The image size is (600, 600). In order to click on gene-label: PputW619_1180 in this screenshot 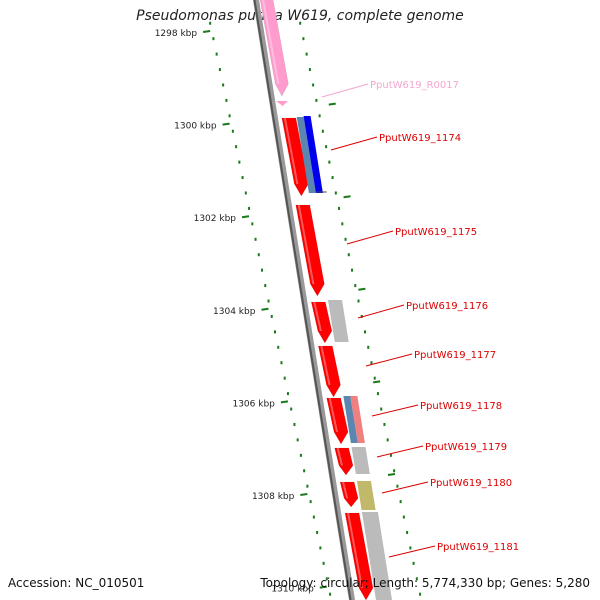, I will do `click(471, 483)`.